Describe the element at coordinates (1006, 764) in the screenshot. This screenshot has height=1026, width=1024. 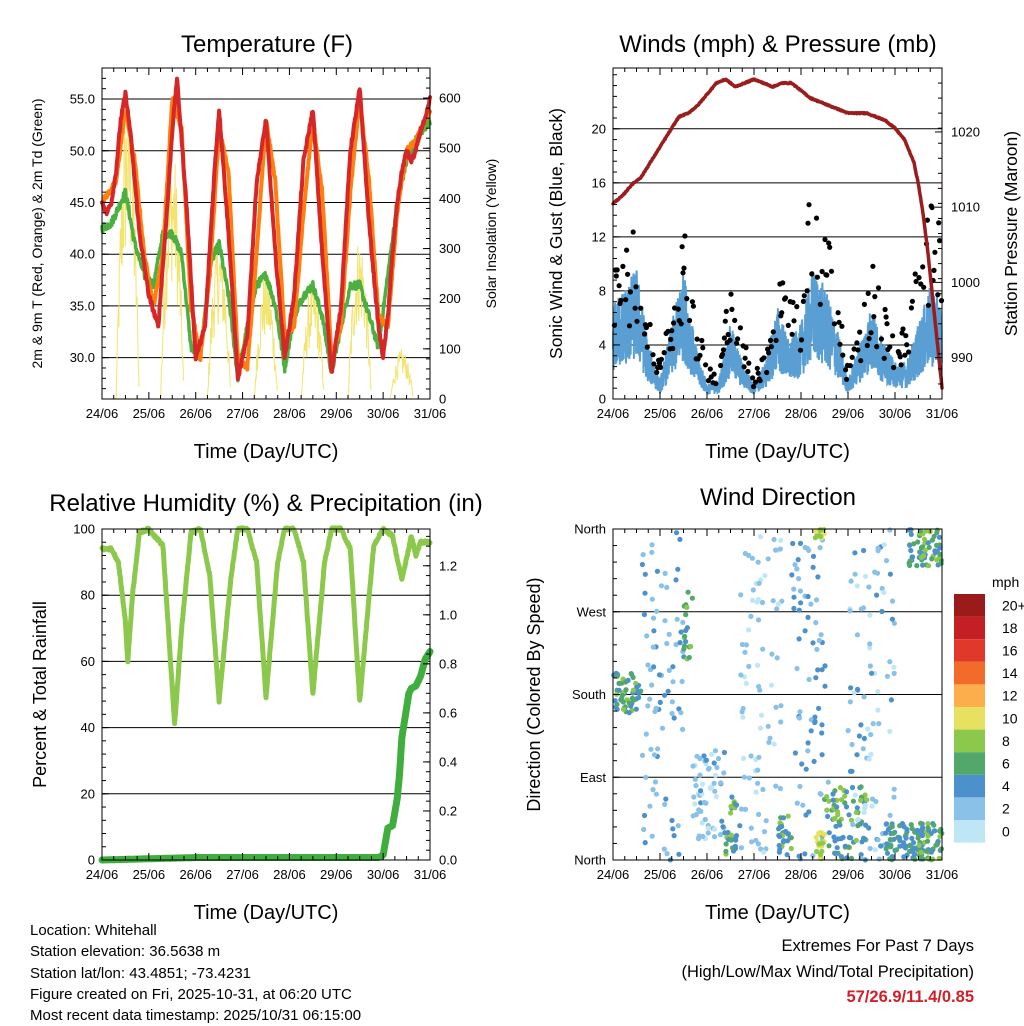
I see `colorbar-label: 6` at that location.